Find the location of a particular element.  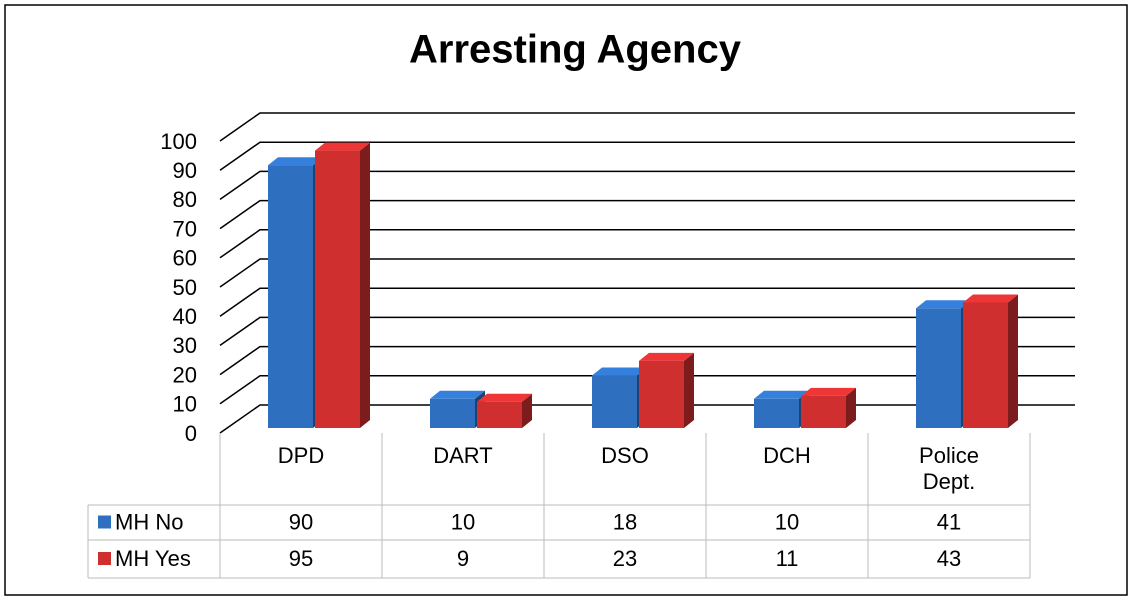

y-tick-label: 30 is located at coordinates (185, 345).